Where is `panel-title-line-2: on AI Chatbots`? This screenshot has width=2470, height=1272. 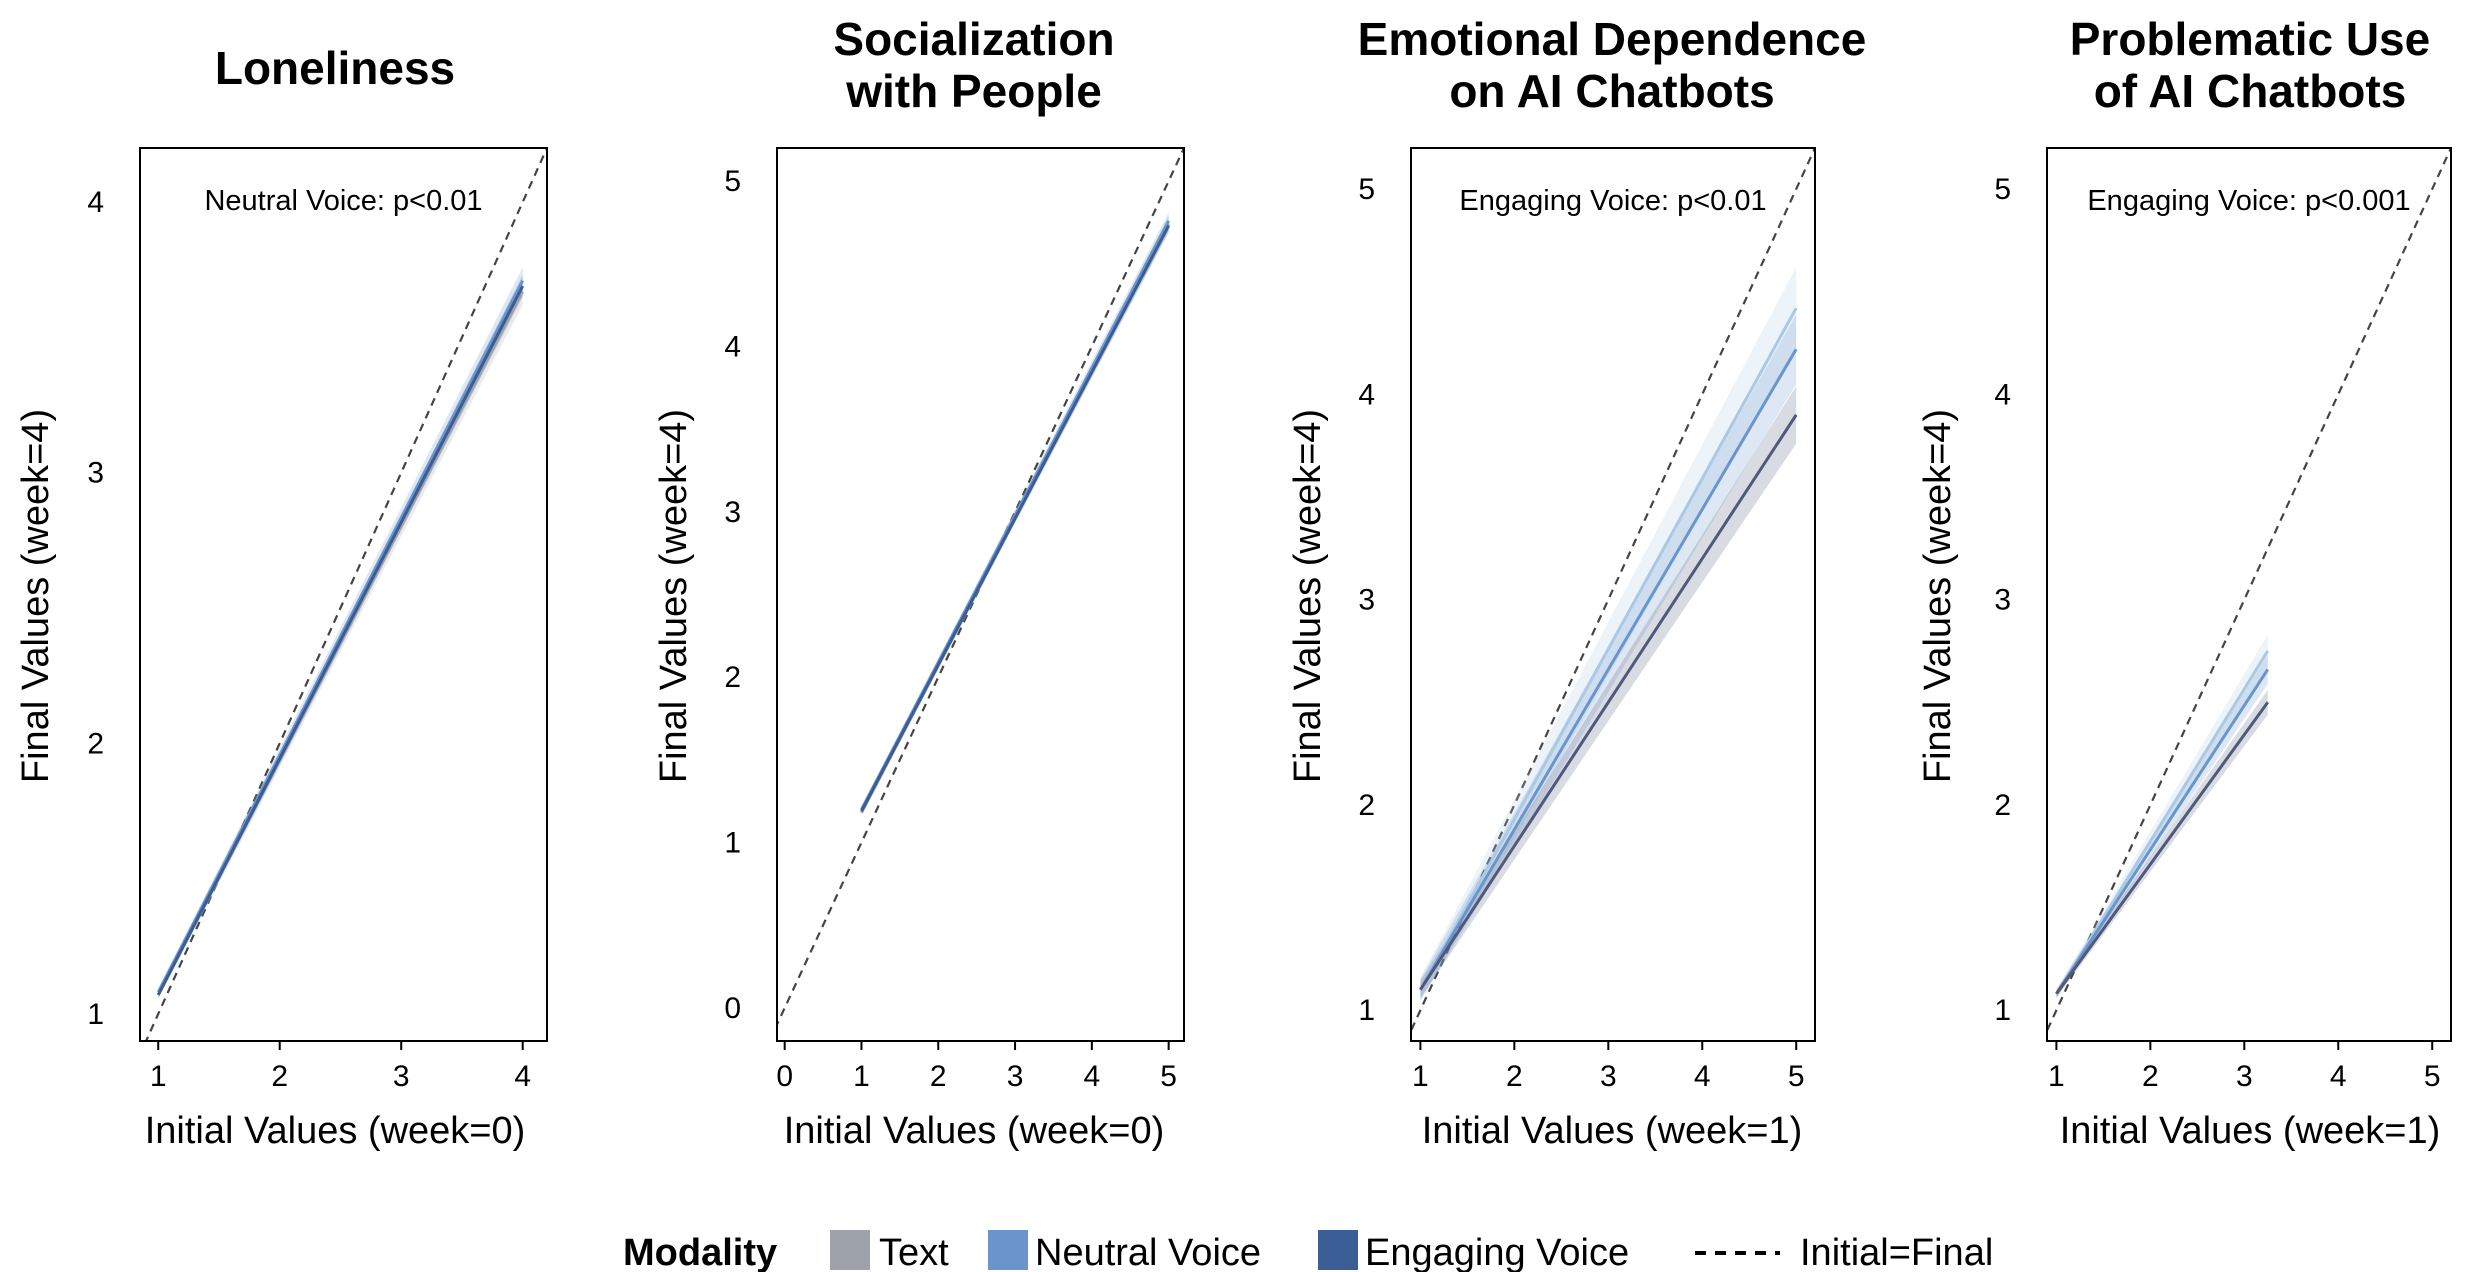 panel-title-line-2: on AI Chatbots is located at coordinates (1611, 91).